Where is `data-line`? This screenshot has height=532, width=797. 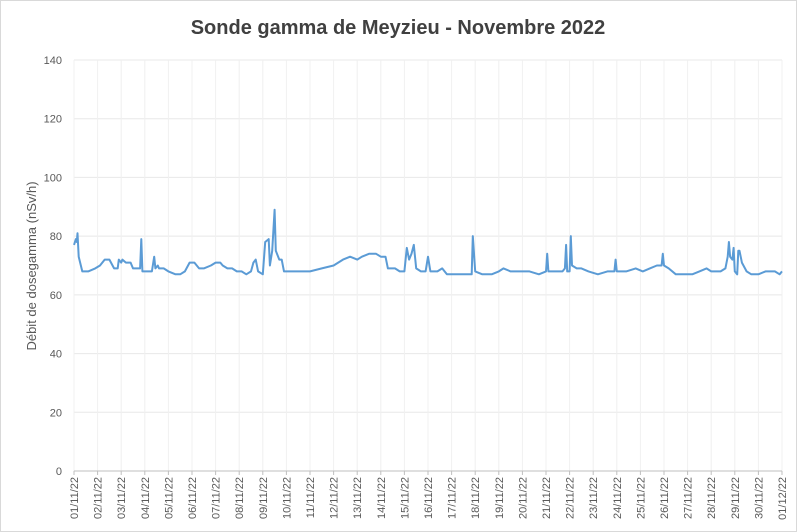
data-line is located at coordinates (428, 242).